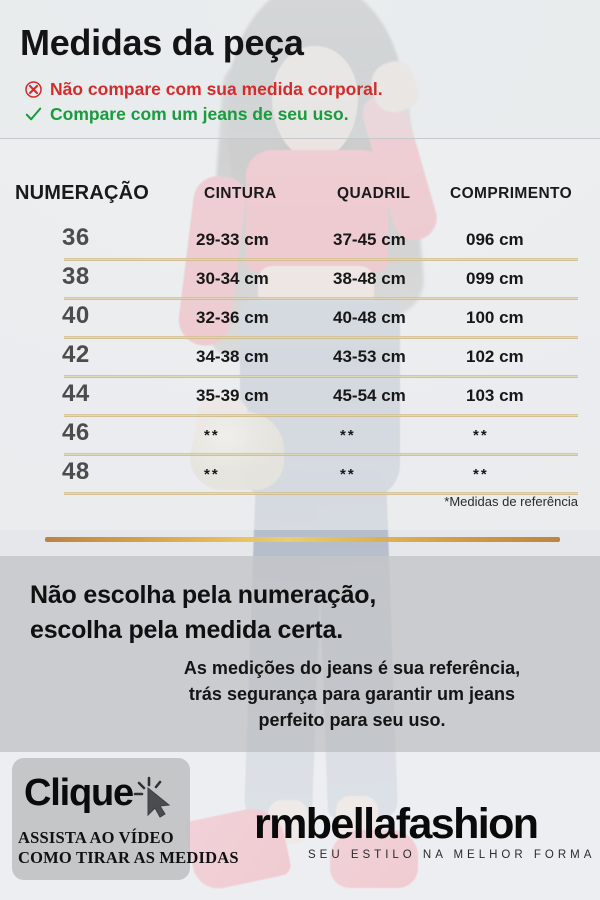 The width and height of the screenshot is (600, 900). Describe the element at coordinates (300, 319) in the screenshot. I see `table-row: 40 32-36 cm 40-48 cm 100 cm` at that location.